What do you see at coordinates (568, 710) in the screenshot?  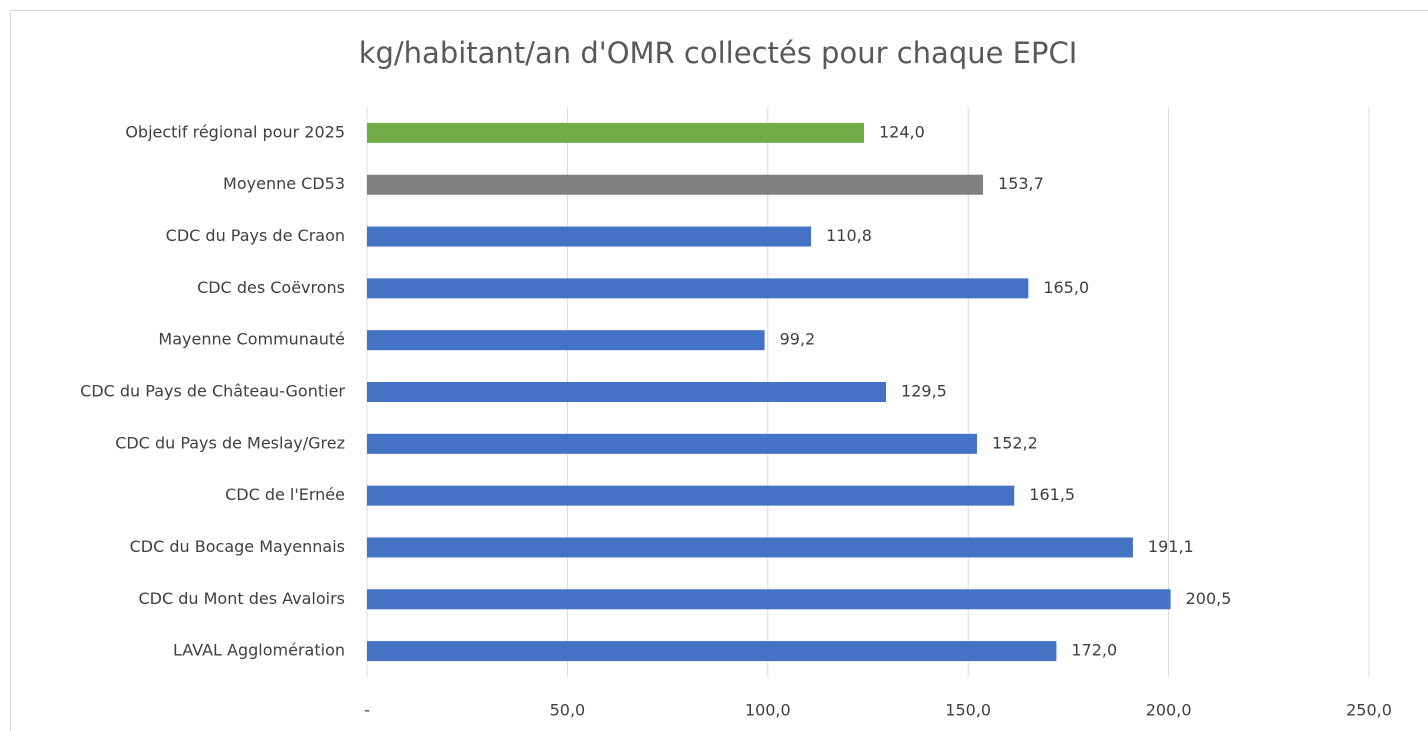 I see `x-tick-label: 50,0` at bounding box center [568, 710].